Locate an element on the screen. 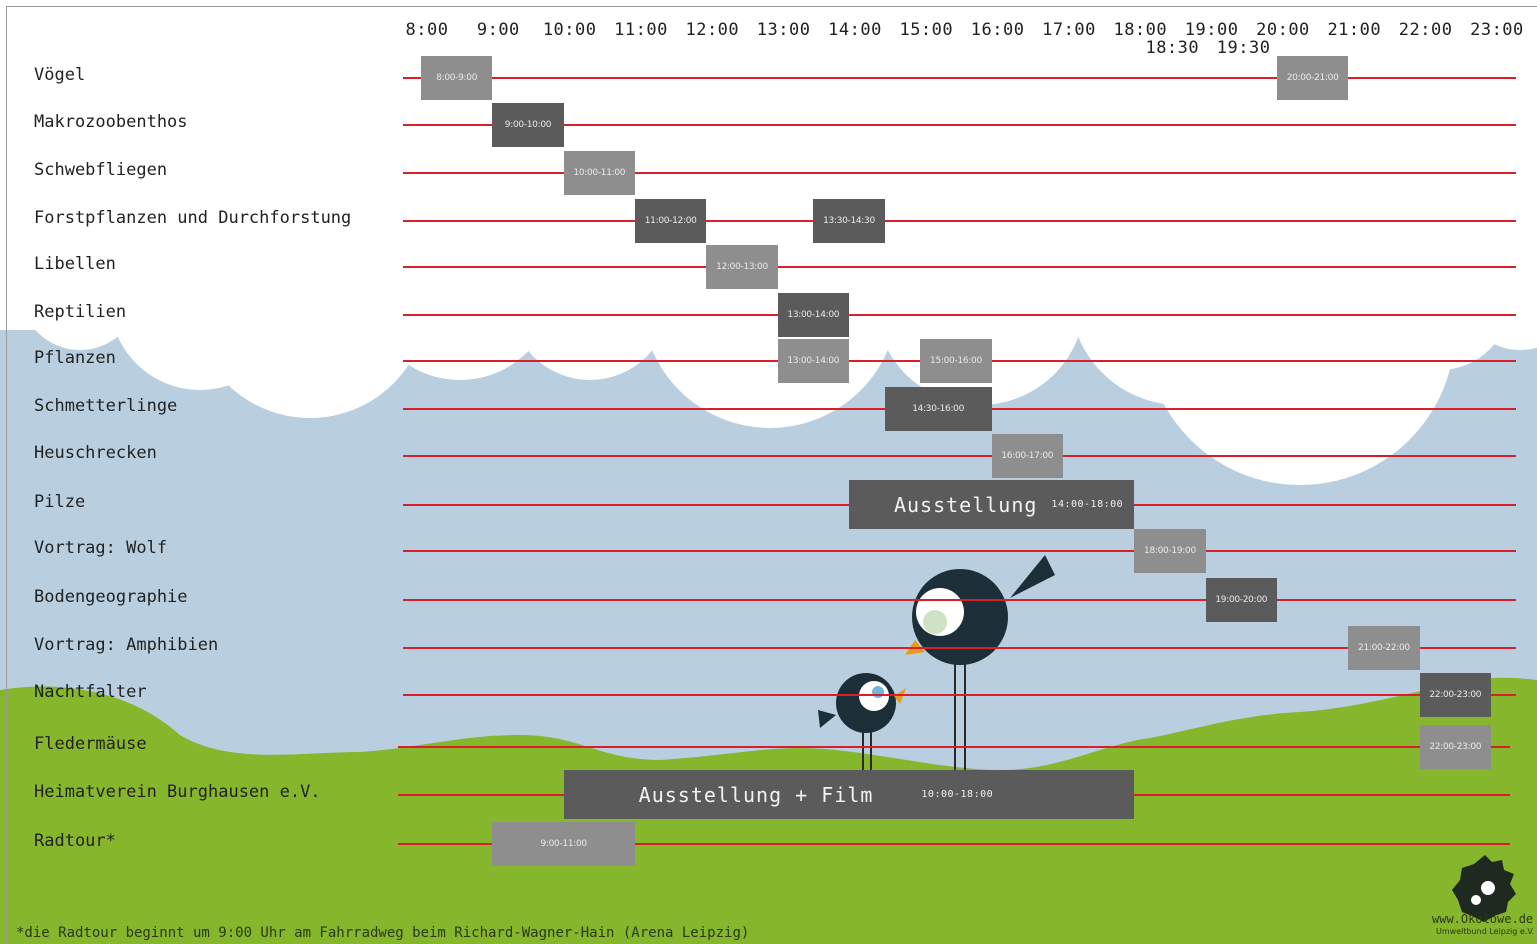 The width and height of the screenshot is (1537, 944). logo-text: www.Ökolöwe.de is located at coordinates (1483, 919).